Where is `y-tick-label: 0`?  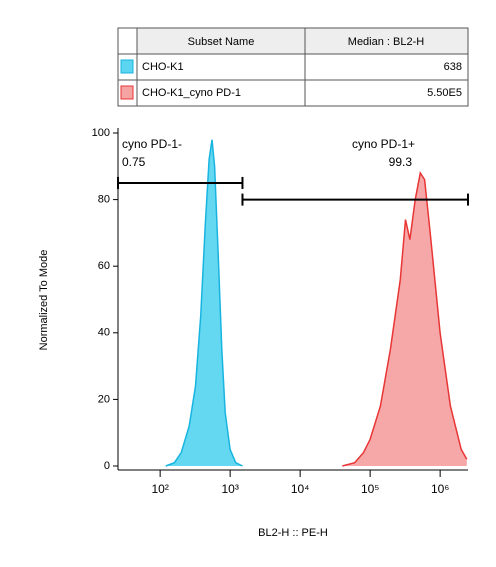
y-tick-label: 0 is located at coordinates (107, 466).